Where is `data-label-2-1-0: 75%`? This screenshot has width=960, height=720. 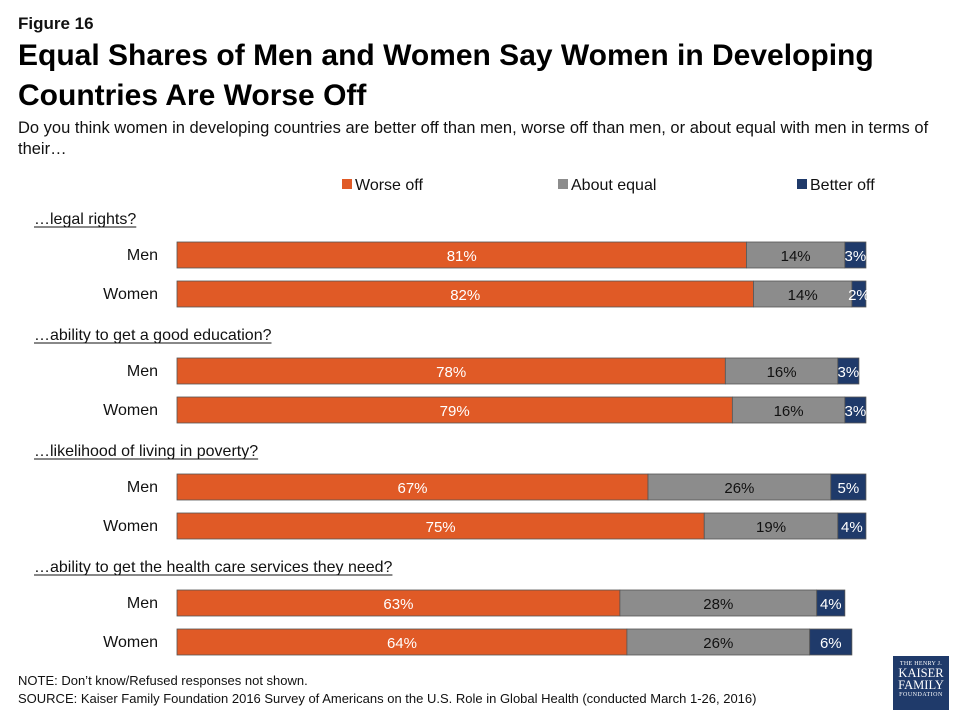
data-label-2-1-0: 75% is located at coordinates (441, 527).